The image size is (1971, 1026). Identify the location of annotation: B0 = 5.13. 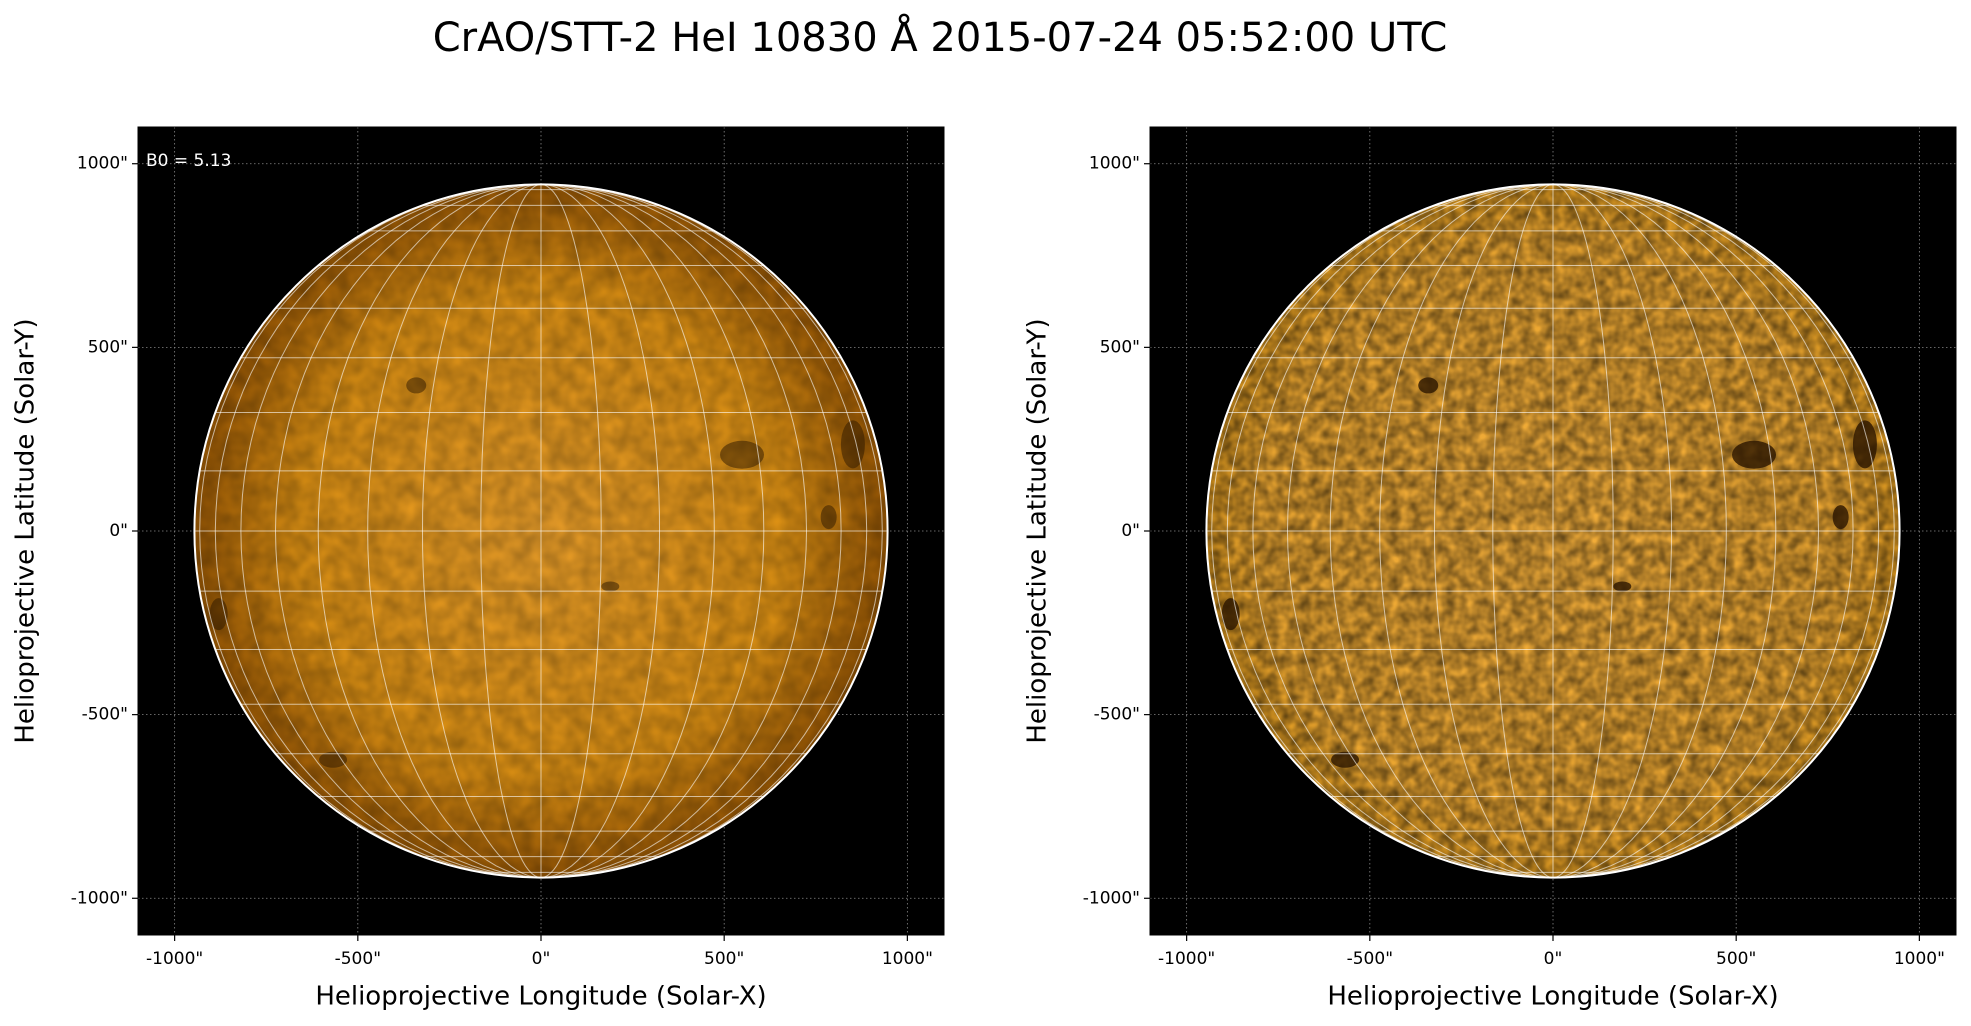
(188, 161).